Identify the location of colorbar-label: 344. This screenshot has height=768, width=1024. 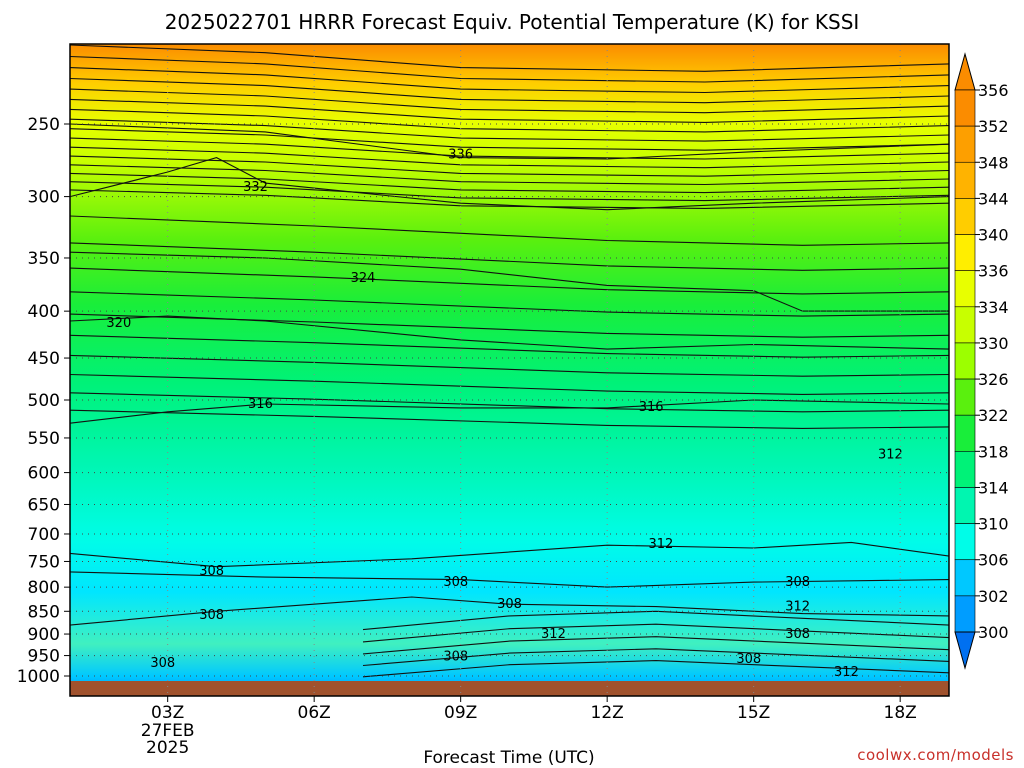
(993, 198).